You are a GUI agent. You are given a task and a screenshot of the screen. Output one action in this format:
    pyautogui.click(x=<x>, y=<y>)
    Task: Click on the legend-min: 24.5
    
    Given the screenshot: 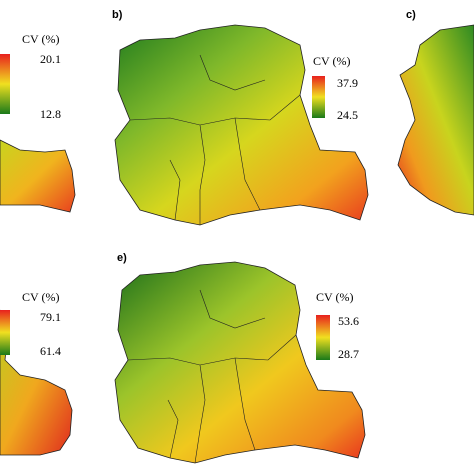 What is the action you would take?
    pyautogui.click(x=347, y=115)
    